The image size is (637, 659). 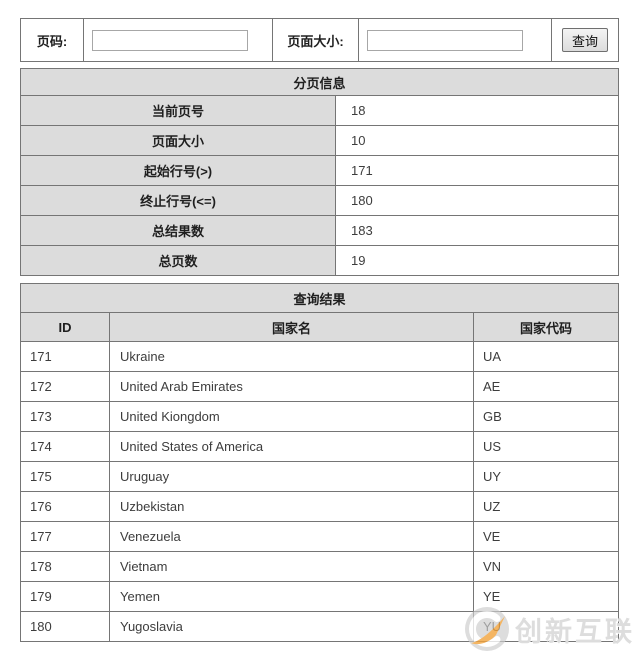 I want to click on table-row: 179 Yemen YE, so click(x=320, y=596).